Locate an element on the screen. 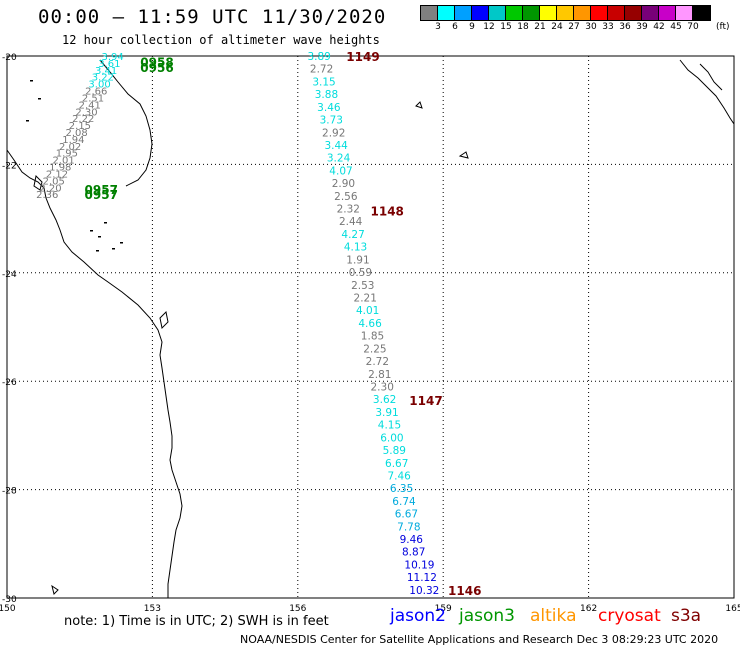  wave-height-value: 3.00 is located at coordinates (99, 85).